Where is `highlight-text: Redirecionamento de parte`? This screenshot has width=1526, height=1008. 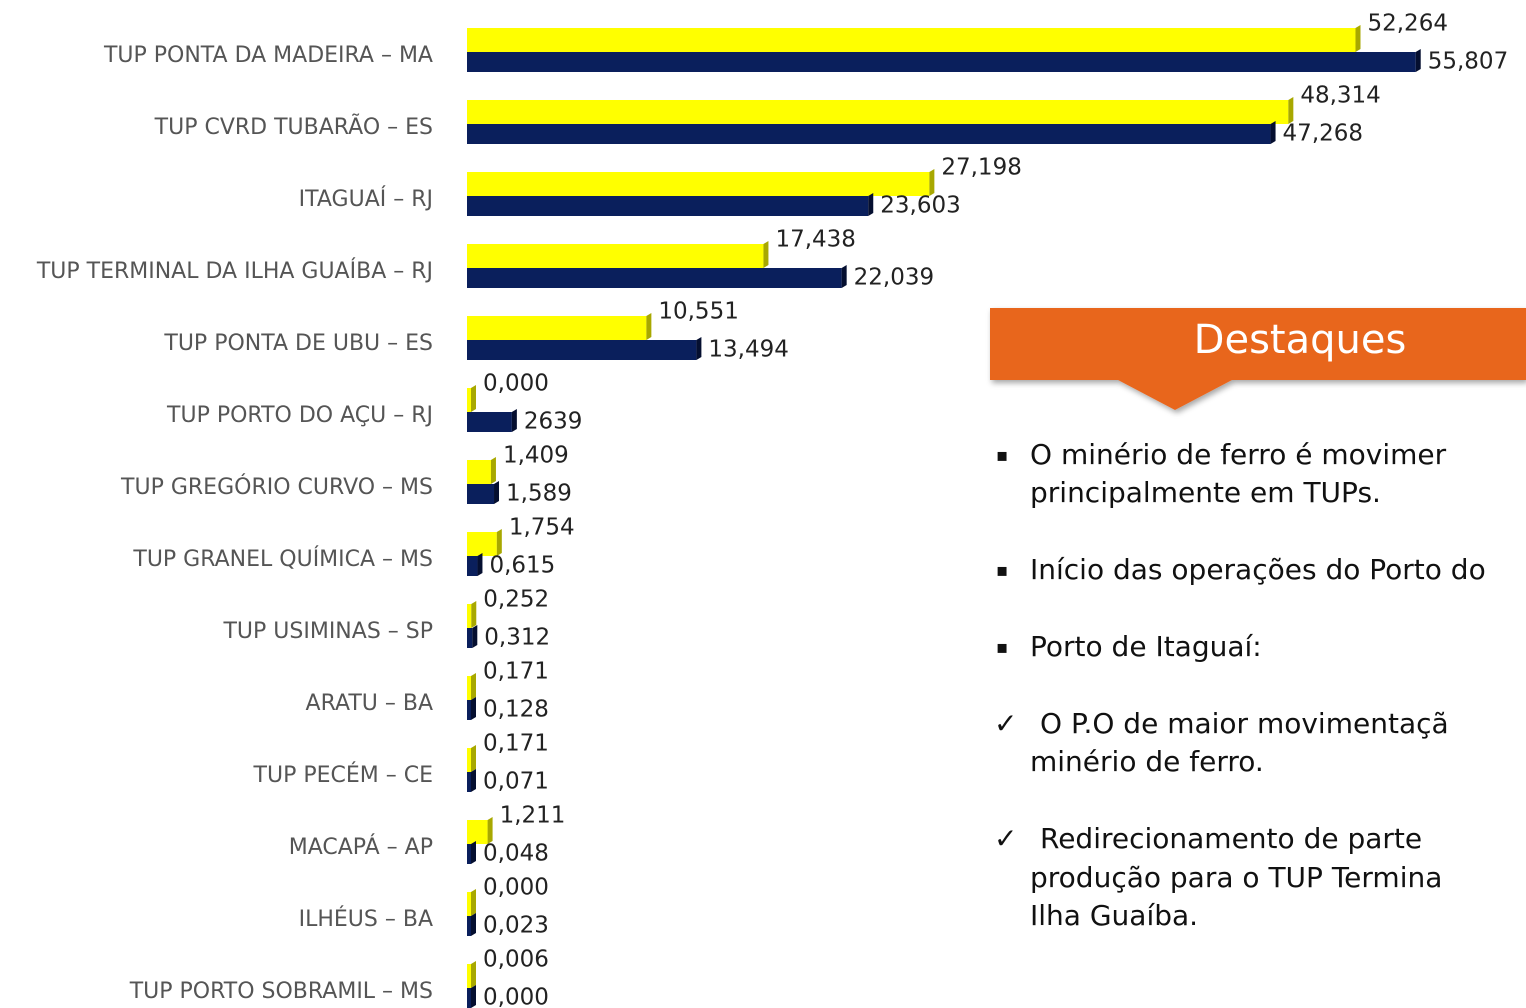
highlight-text: Redirecionamento de parte is located at coordinates (1231, 838).